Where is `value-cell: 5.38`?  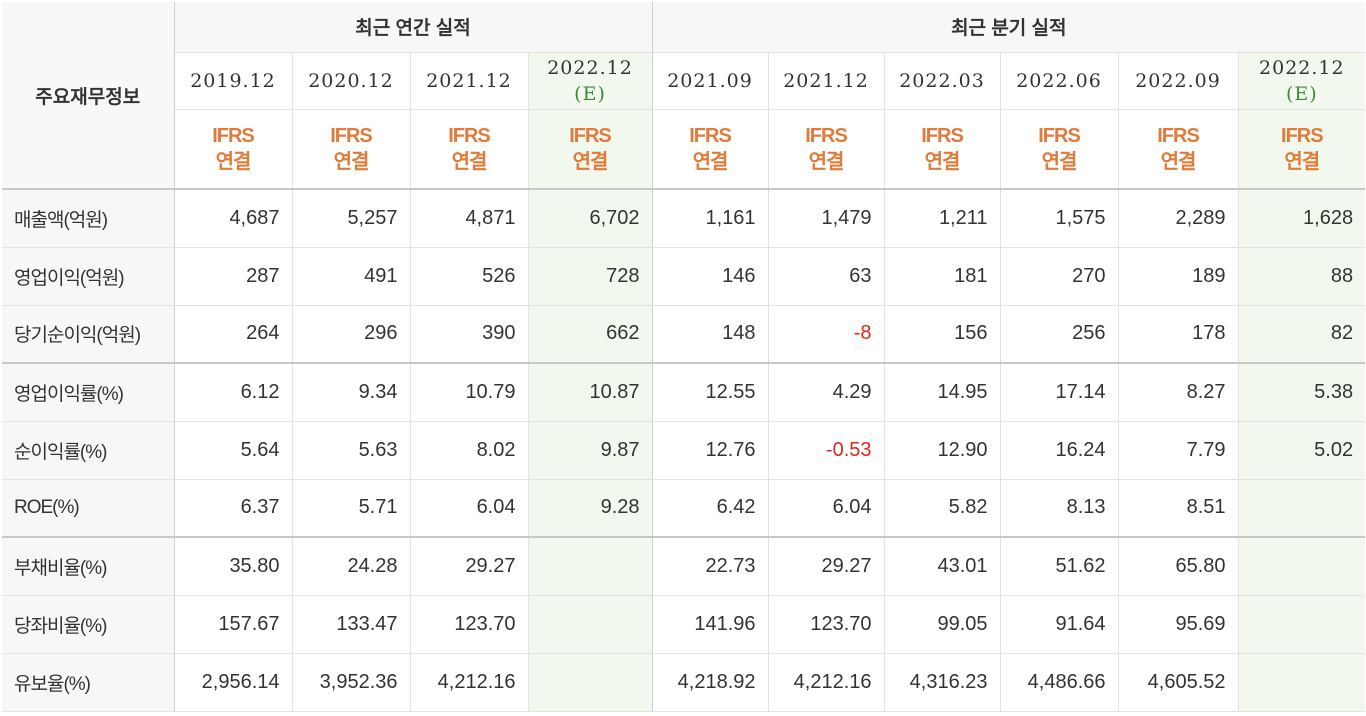 value-cell: 5.38 is located at coordinates (1302, 392).